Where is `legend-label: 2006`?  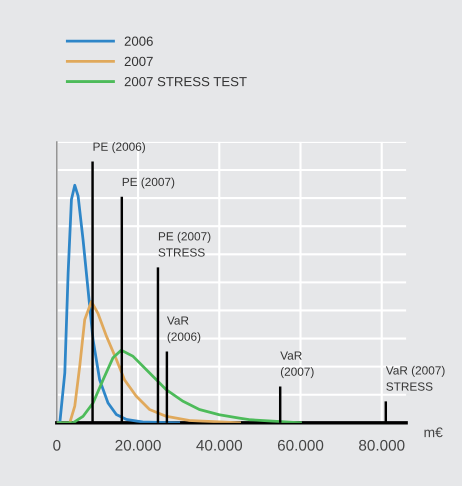
legend-label: 2006 is located at coordinates (138, 41).